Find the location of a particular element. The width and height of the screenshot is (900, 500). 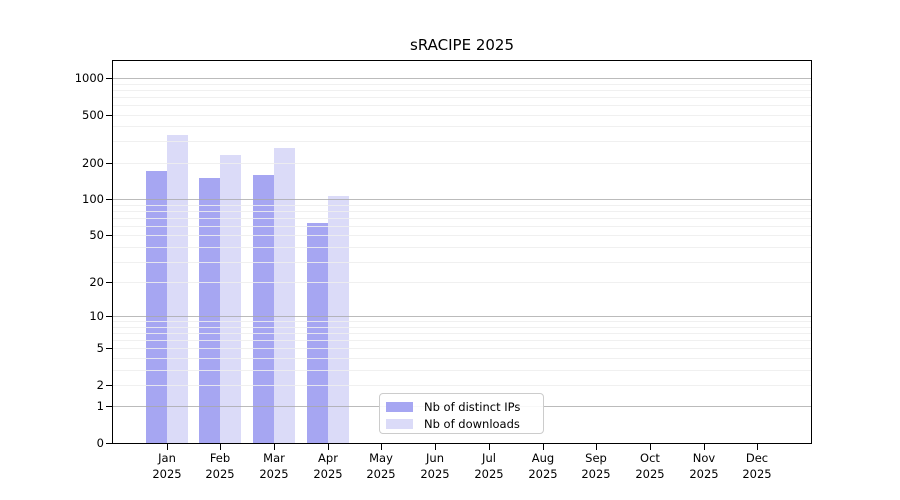

x-tick-label-sep: Sep 2025 is located at coordinates (596, 466).